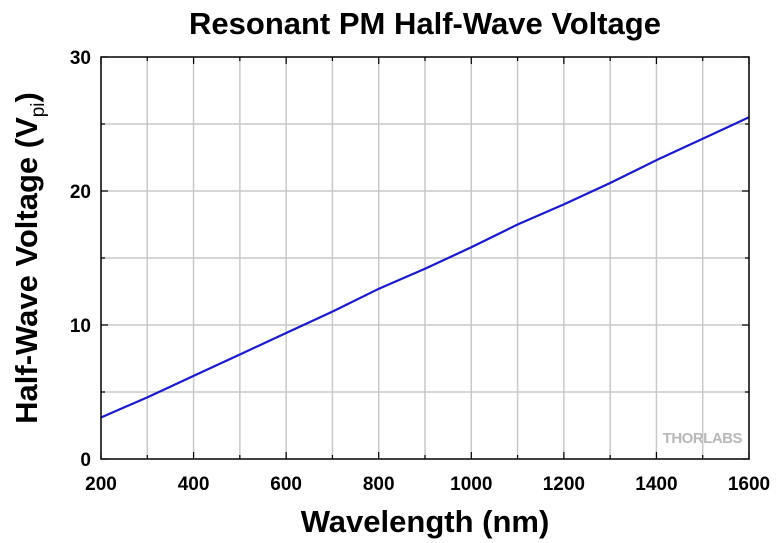 This screenshot has width=780, height=543. Describe the element at coordinates (26, 270) in the screenshot. I see `y-axis-title-main: Half-Wave Voltage (V` at that location.